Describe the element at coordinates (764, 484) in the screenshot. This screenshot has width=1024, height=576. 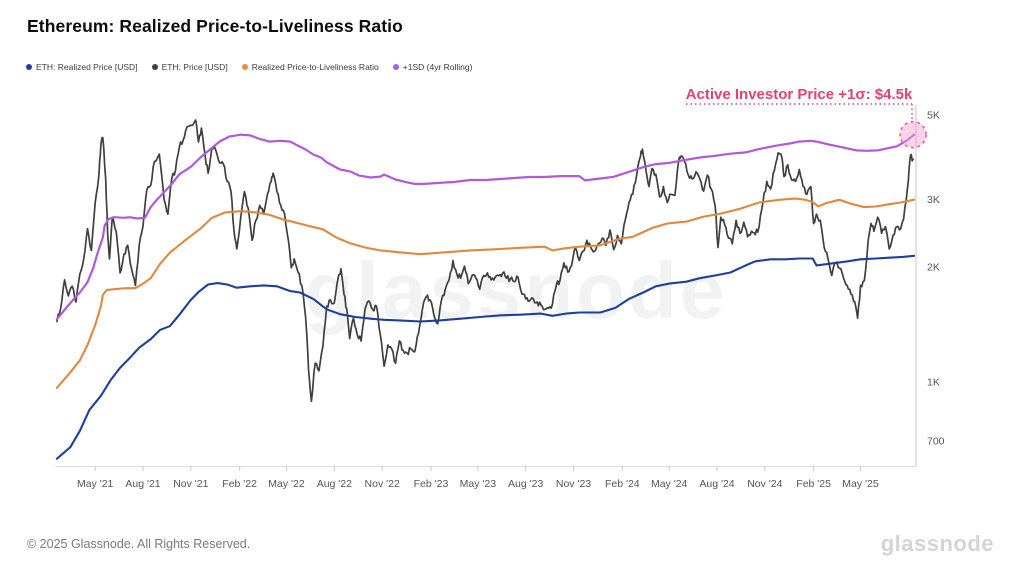
I see `x-axis-tick-label: Nov '24` at that location.